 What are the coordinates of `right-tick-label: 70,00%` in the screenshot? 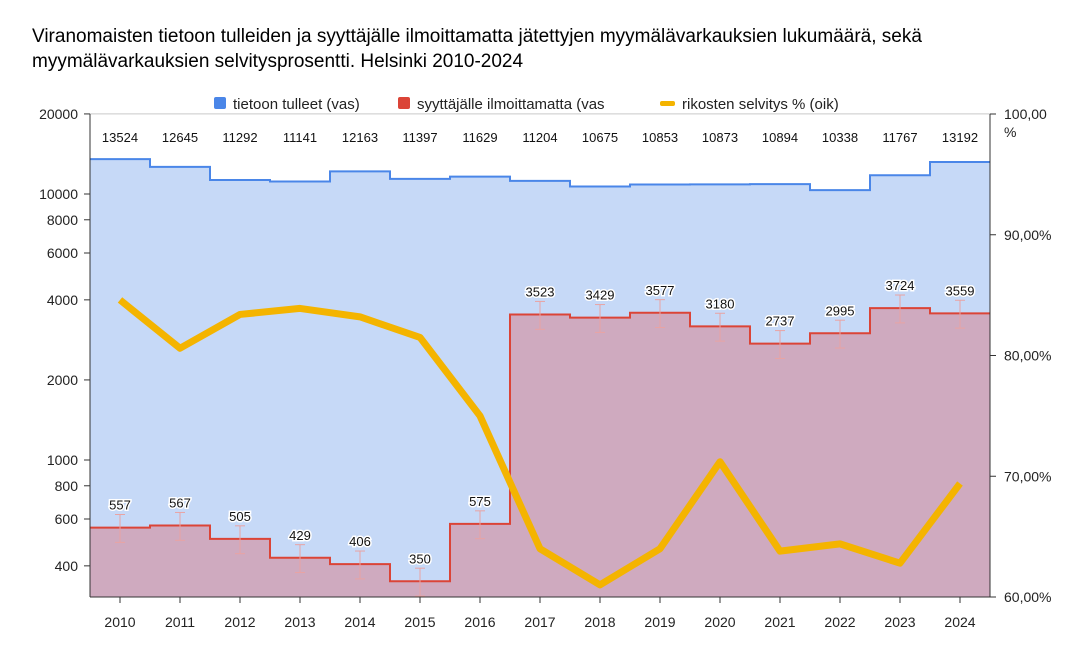 It's located at (1027, 476).